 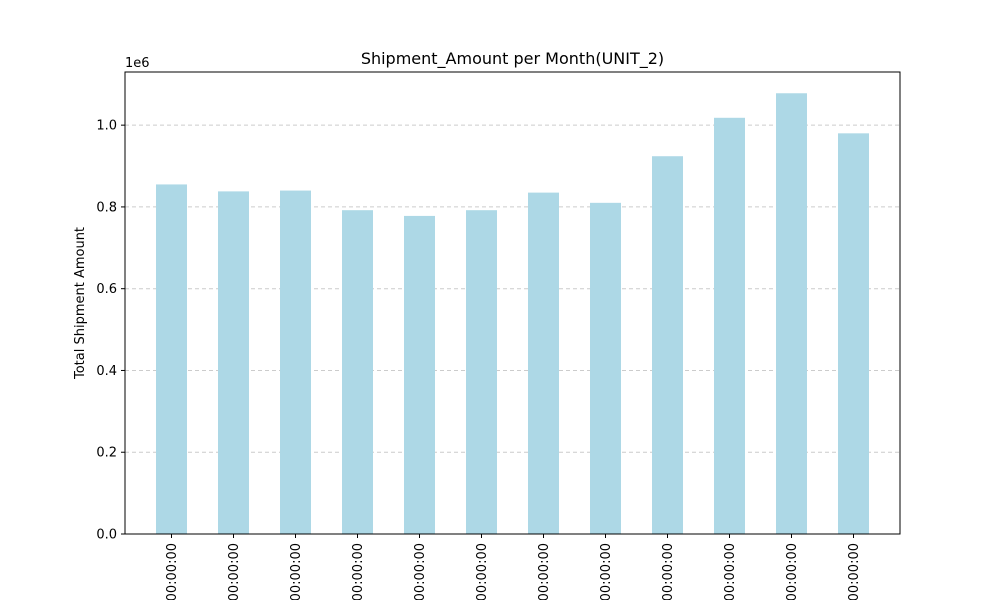 I want to click on y-tick-label: 1.0, so click(x=106, y=126).